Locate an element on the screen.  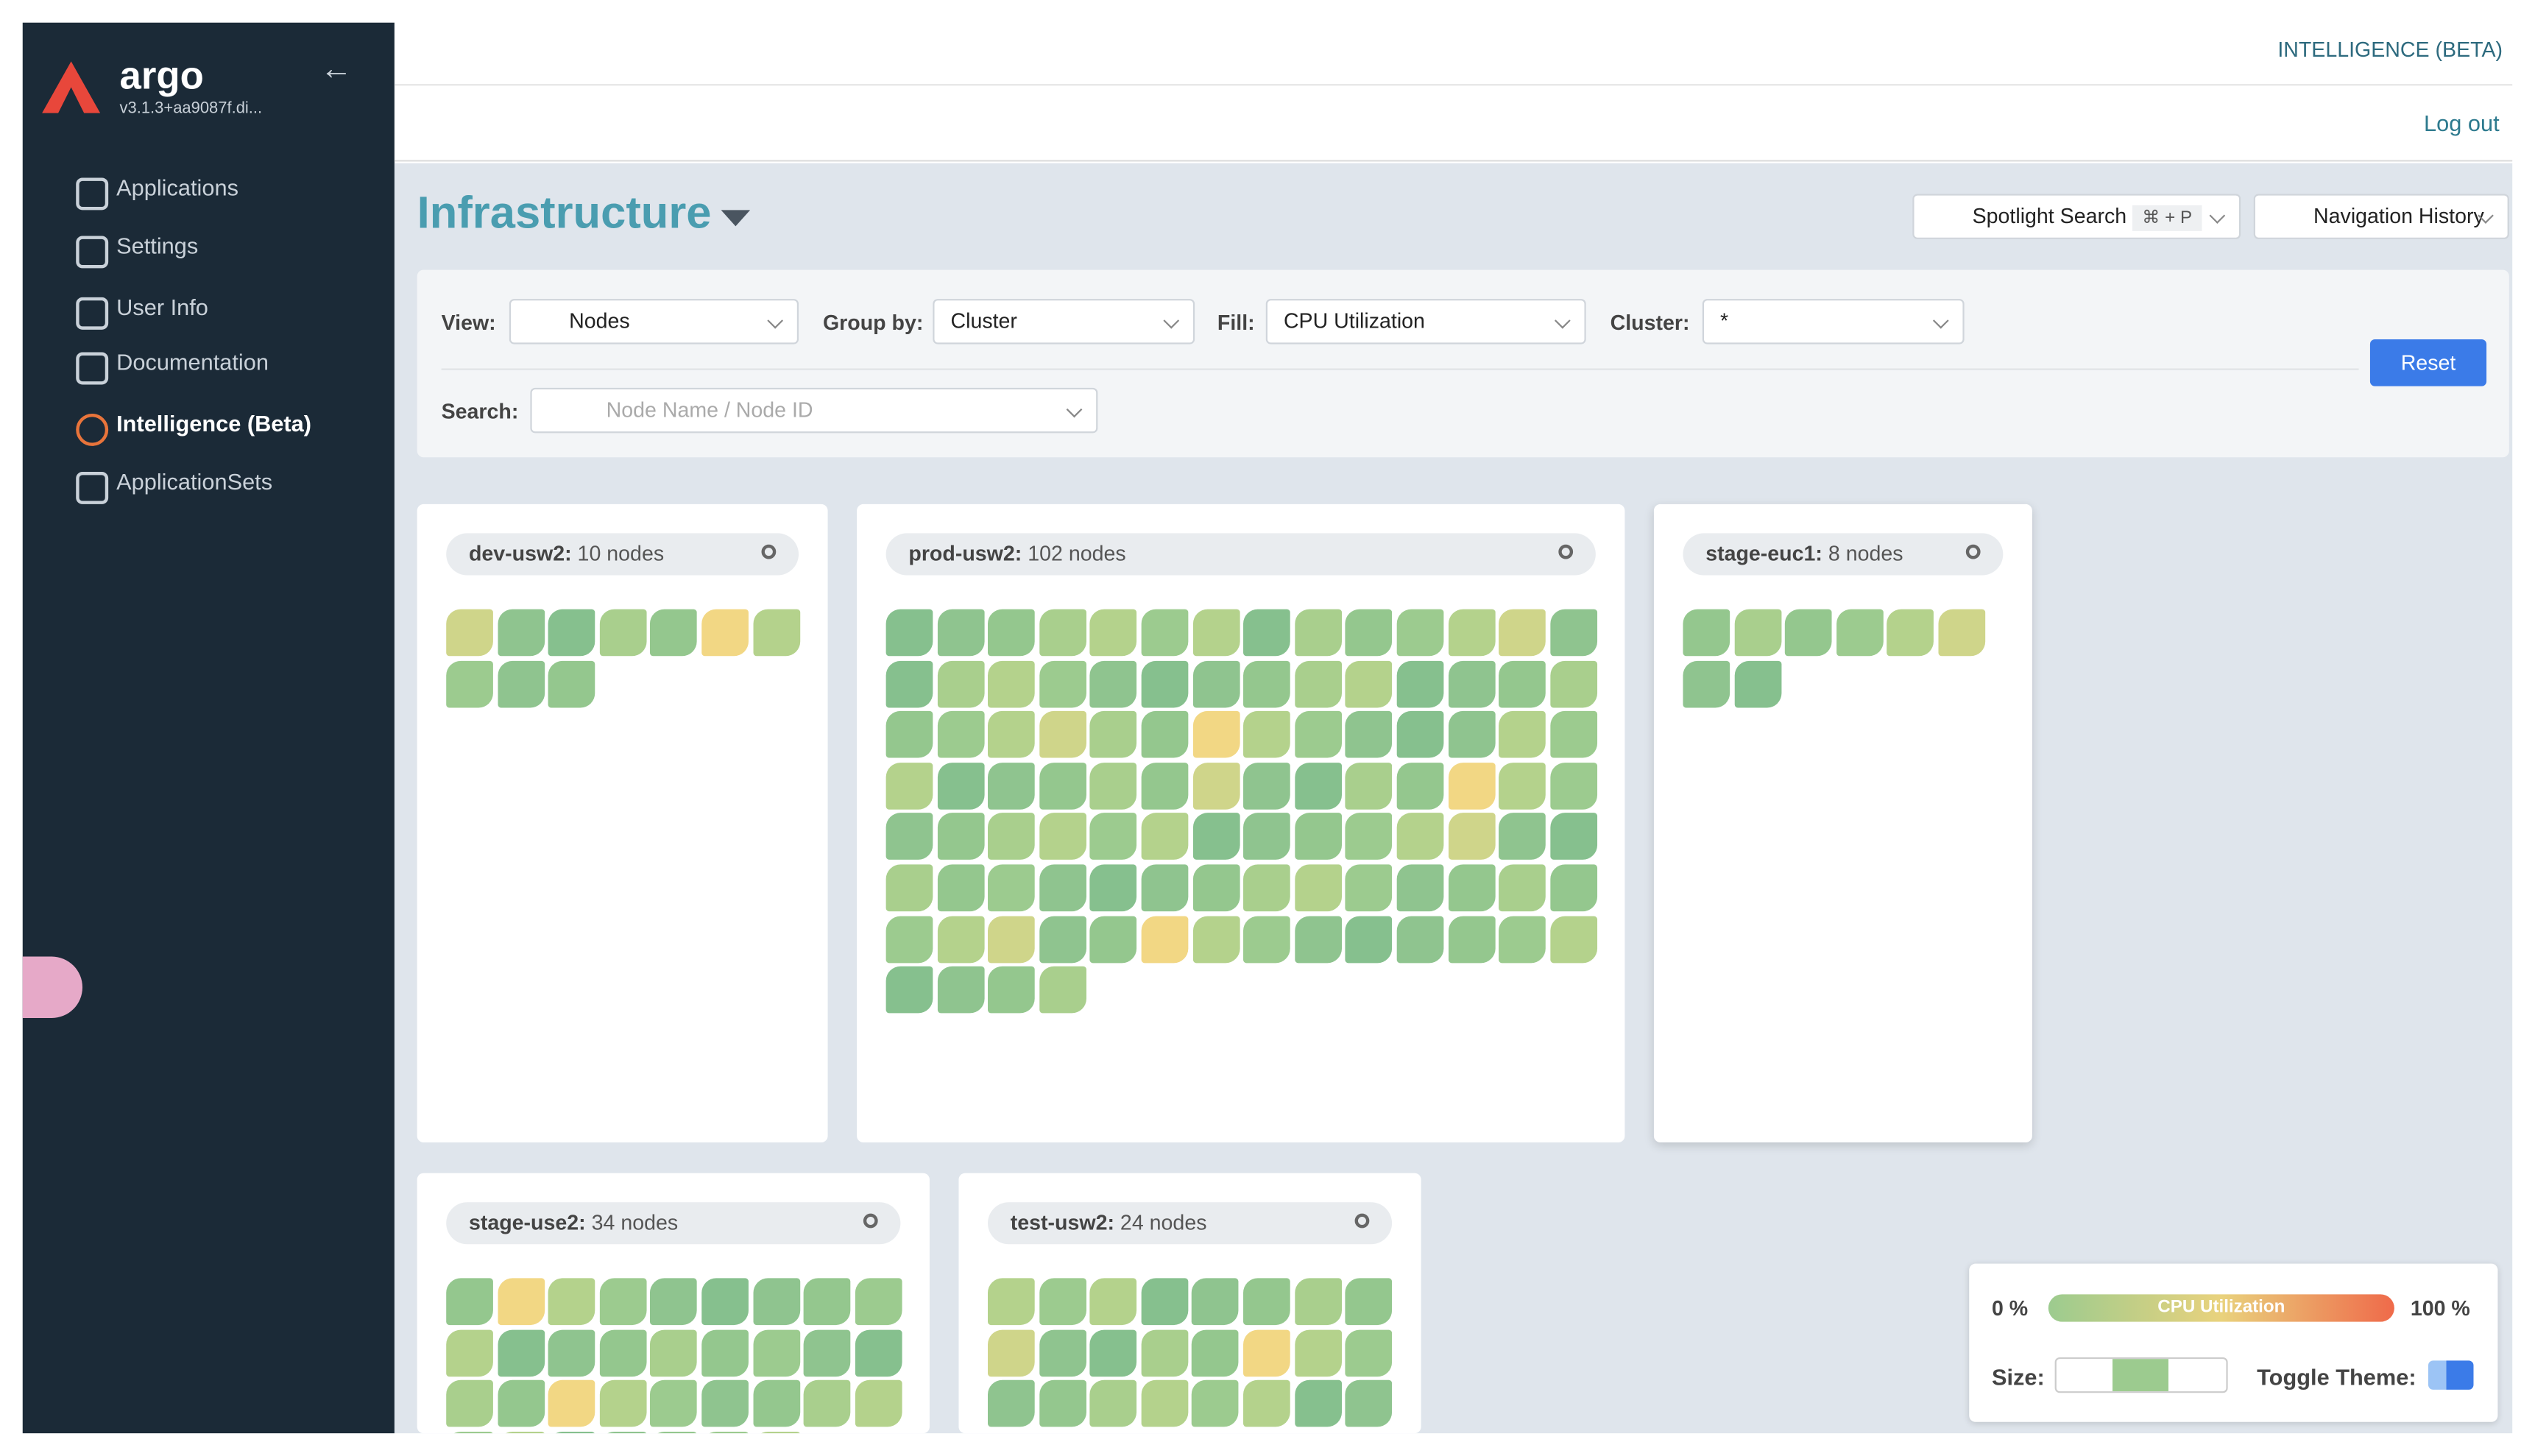
history-button: Navigation History is located at coordinates (2381, 216).